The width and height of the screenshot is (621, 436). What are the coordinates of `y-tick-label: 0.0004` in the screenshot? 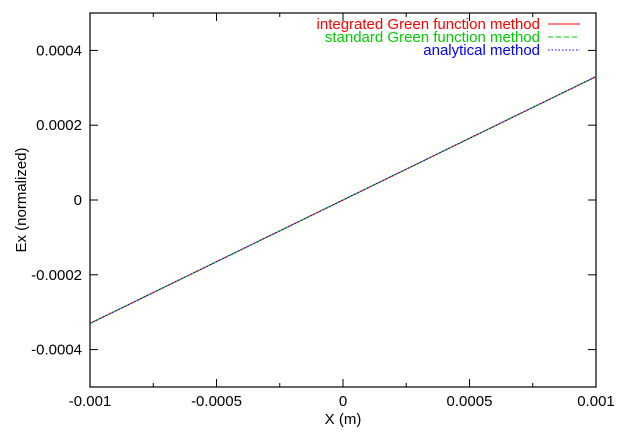 It's located at (59, 50).